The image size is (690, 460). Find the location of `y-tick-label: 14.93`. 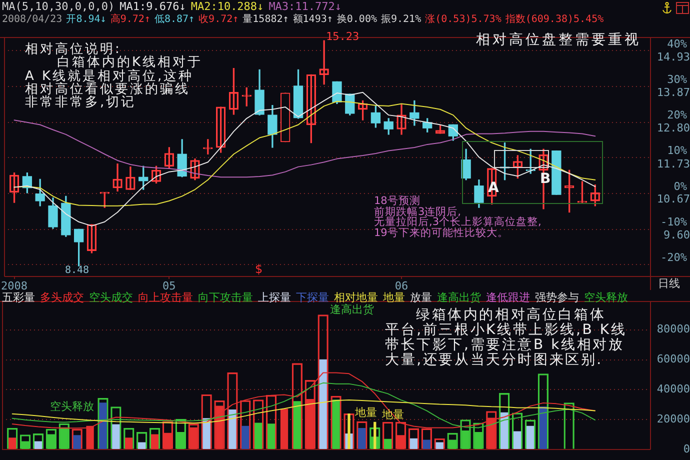

y-tick-label: 14.93 is located at coordinates (673, 57).